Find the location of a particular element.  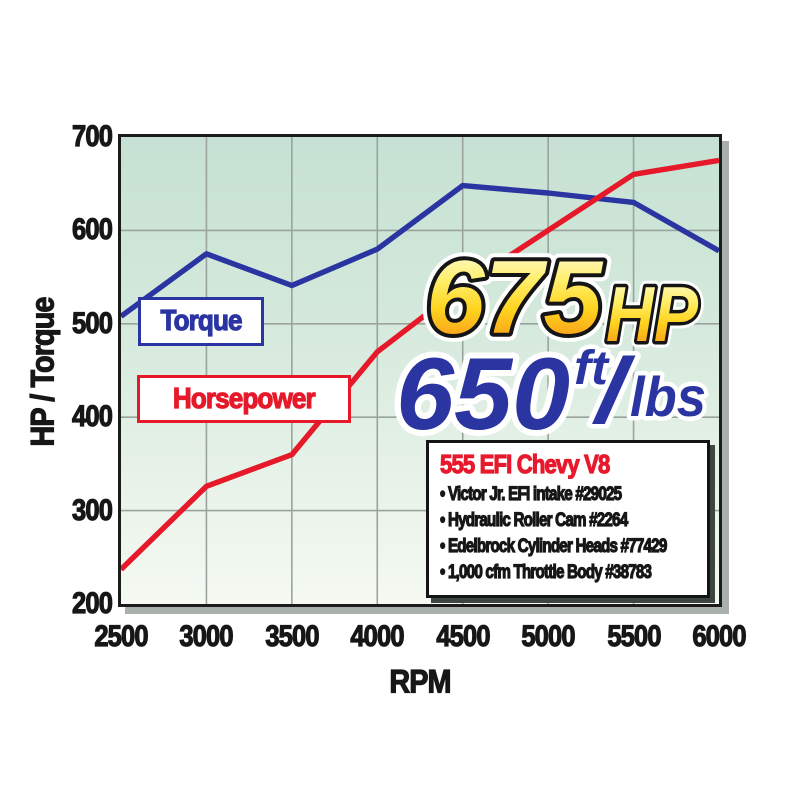

engine-spec-item-text: Hydraulic Roller Cam #2264 is located at coordinates (534, 521).